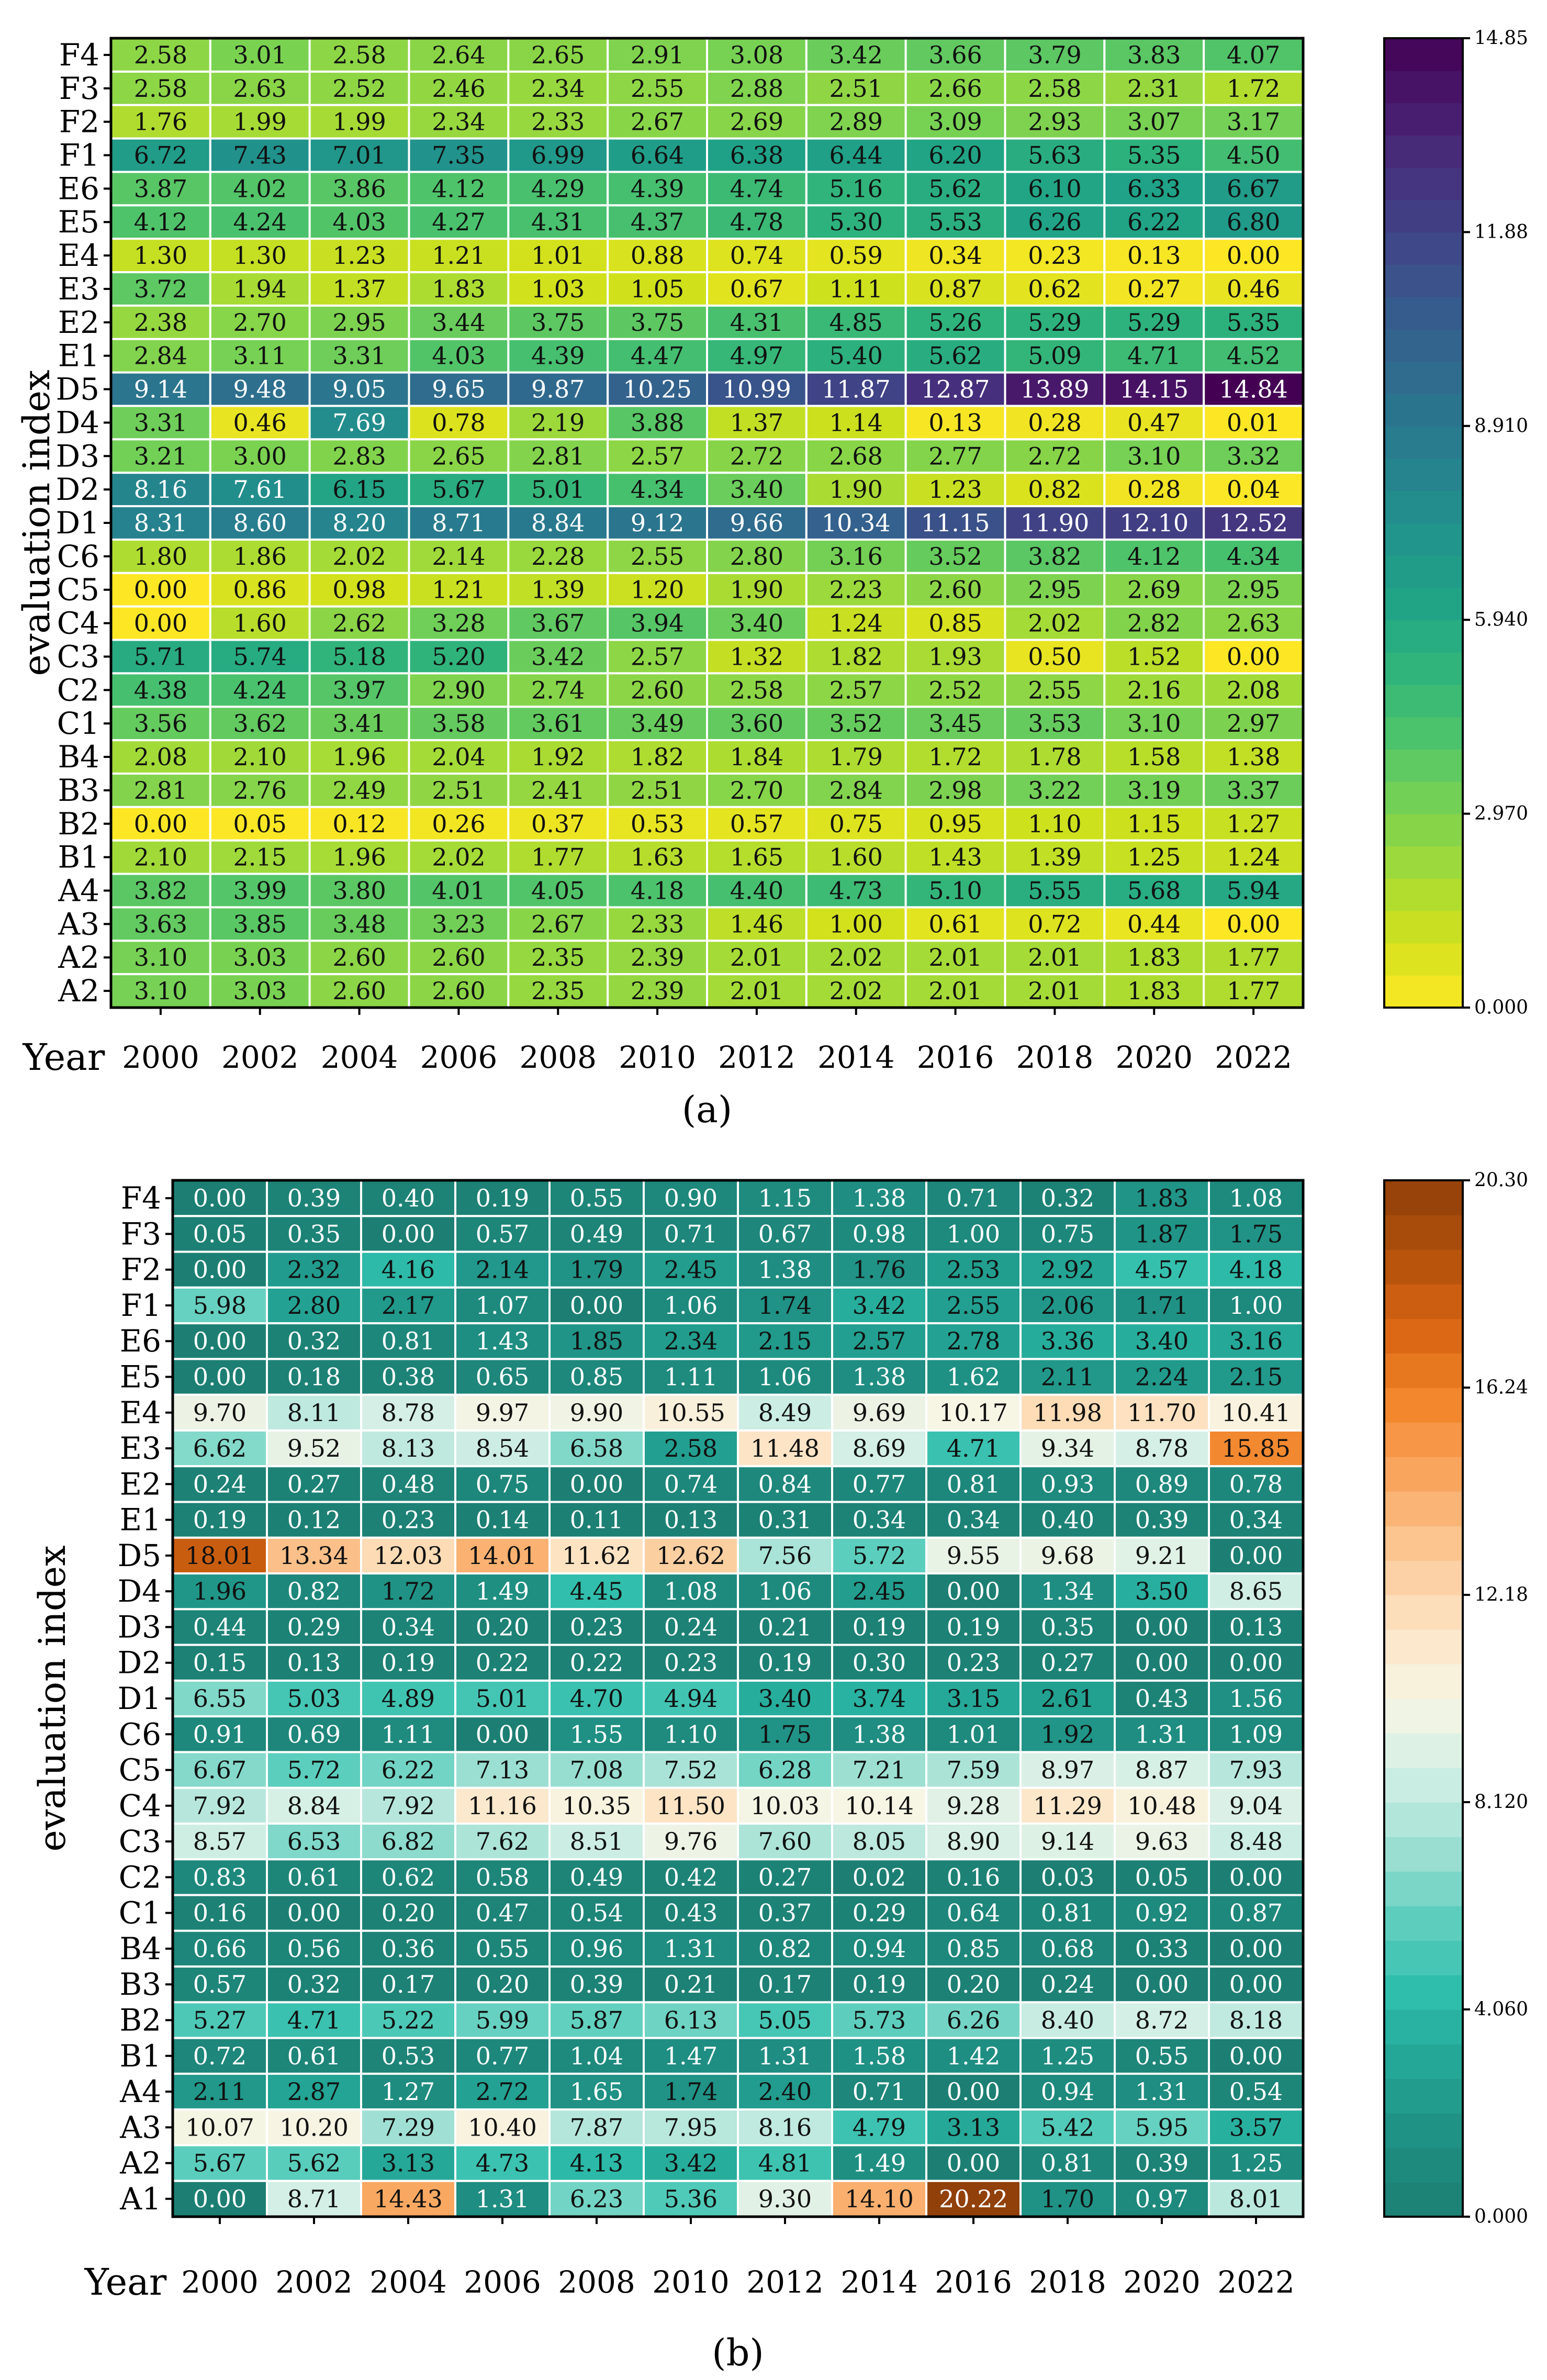  Describe the element at coordinates (220, 1413) in the screenshot. I see `cell-value-label: 9.70` at that location.